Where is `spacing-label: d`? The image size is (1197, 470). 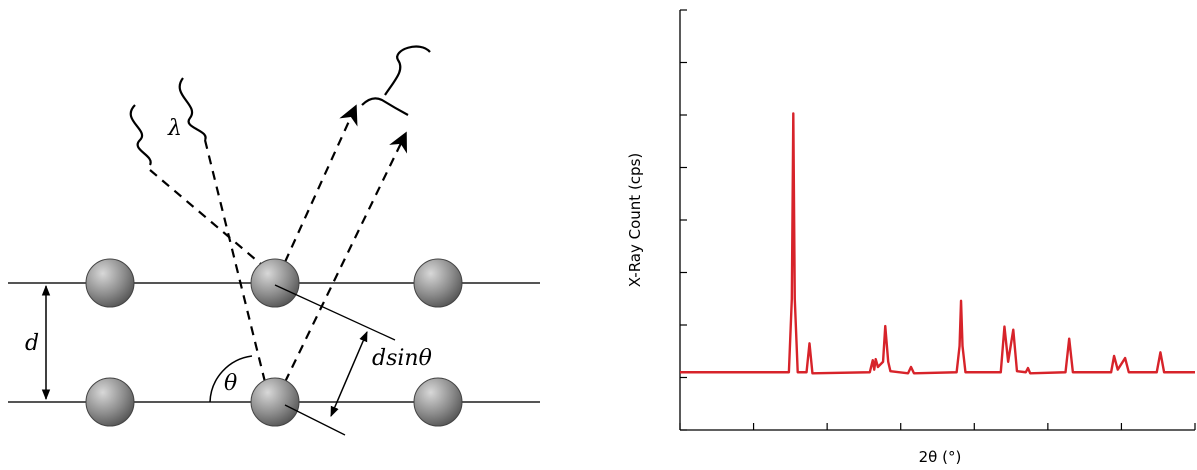
spacing-label: d is located at coordinates (32, 343).